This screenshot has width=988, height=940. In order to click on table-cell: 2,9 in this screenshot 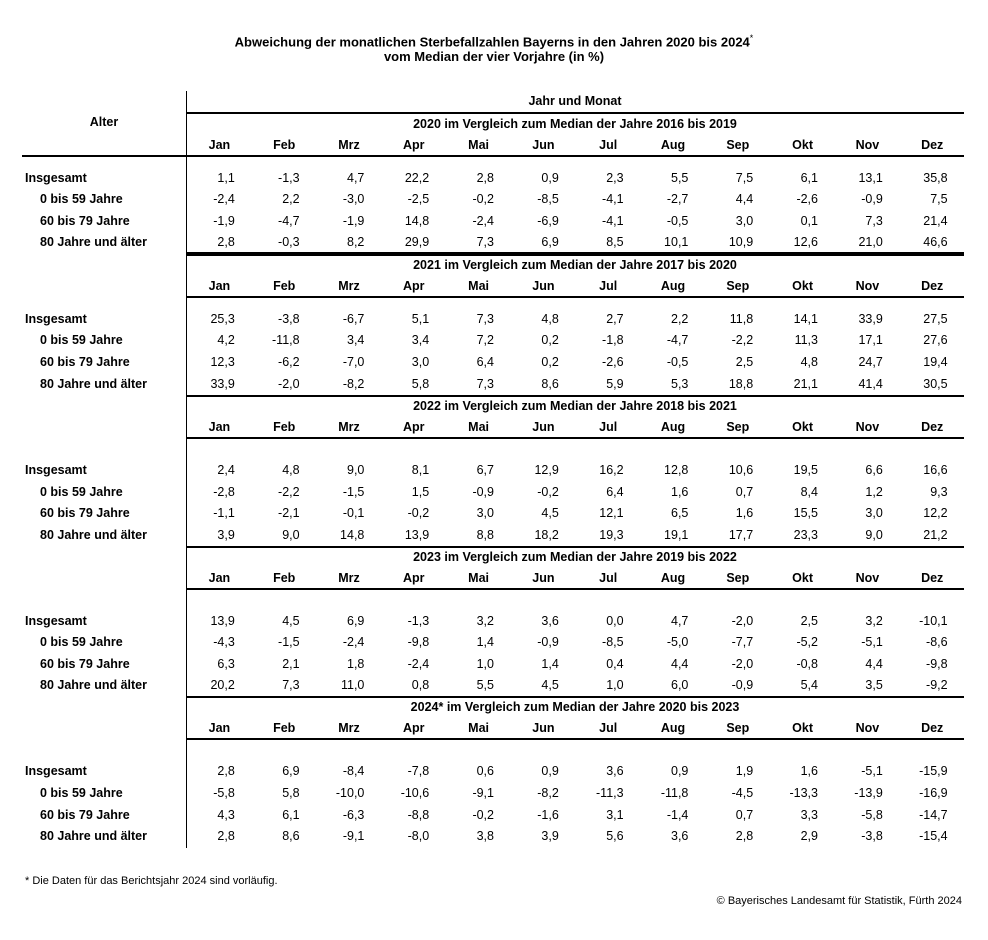, I will do `click(809, 836)`.